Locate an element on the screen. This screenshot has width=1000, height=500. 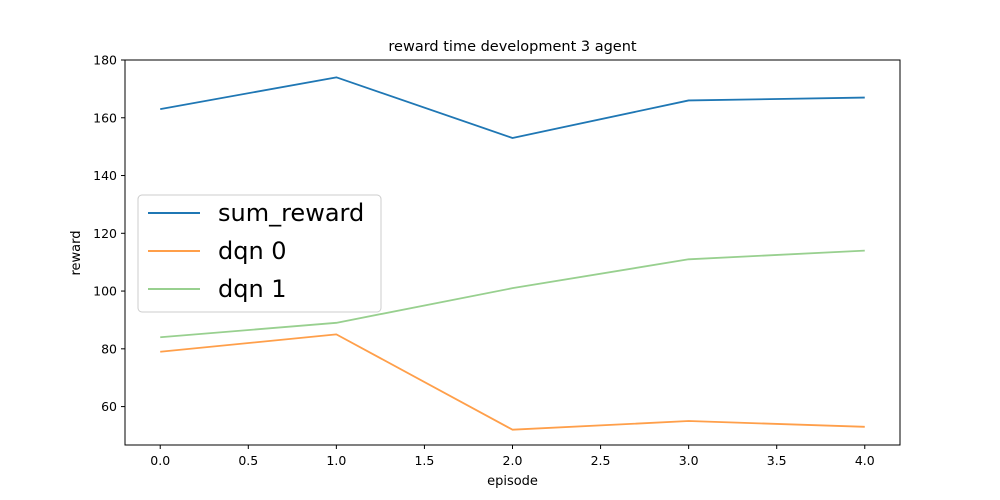
legend-label: dqn 1 is located at coordinates (252, 289).